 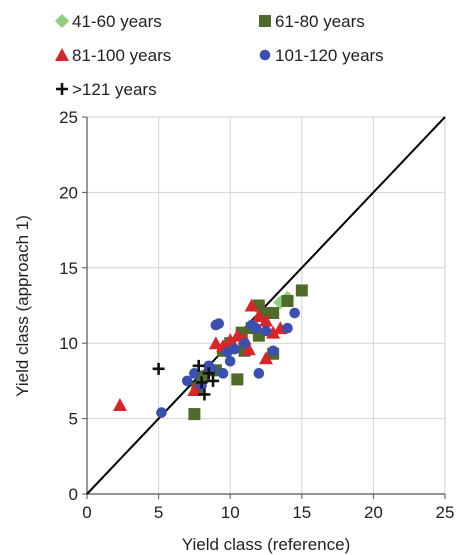 I want to click on y-axis-label: Yield class (approach 1), so click(x=22, y=306).